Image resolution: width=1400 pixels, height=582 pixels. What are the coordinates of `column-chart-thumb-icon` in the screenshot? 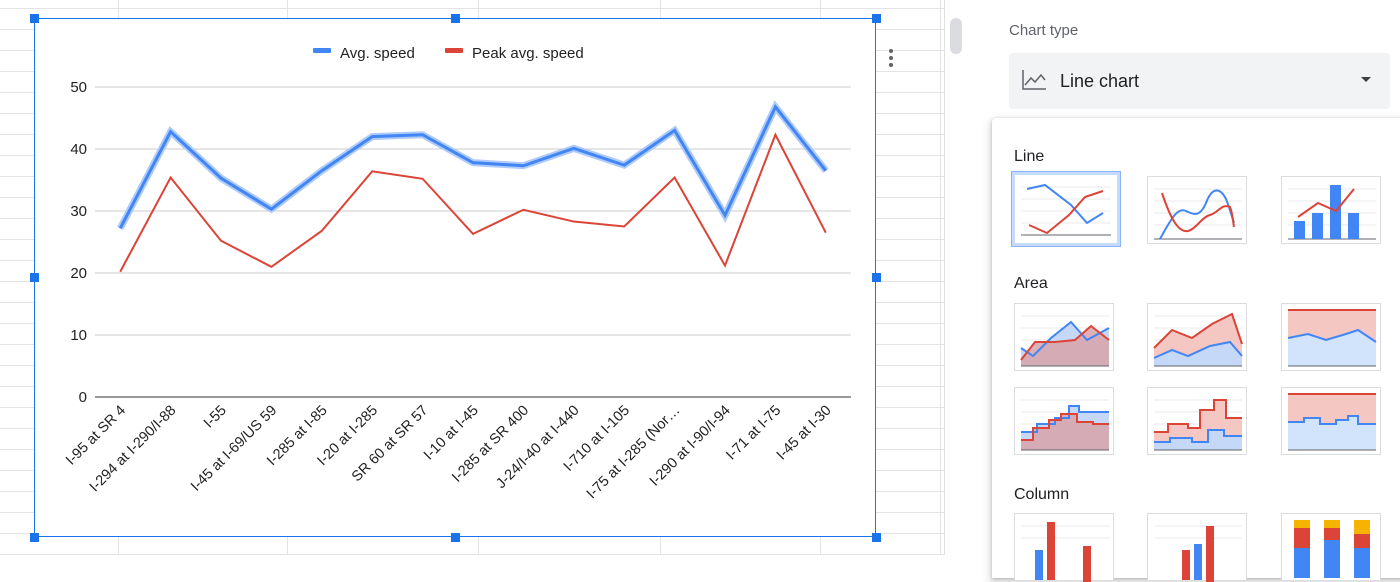 It's located at (1065, 552).